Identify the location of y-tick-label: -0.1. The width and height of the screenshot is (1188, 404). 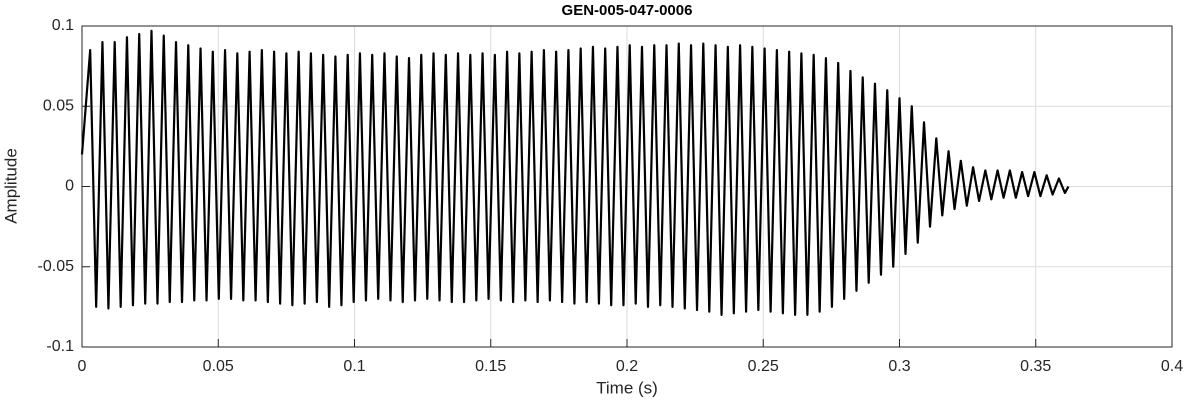
(60, 346).